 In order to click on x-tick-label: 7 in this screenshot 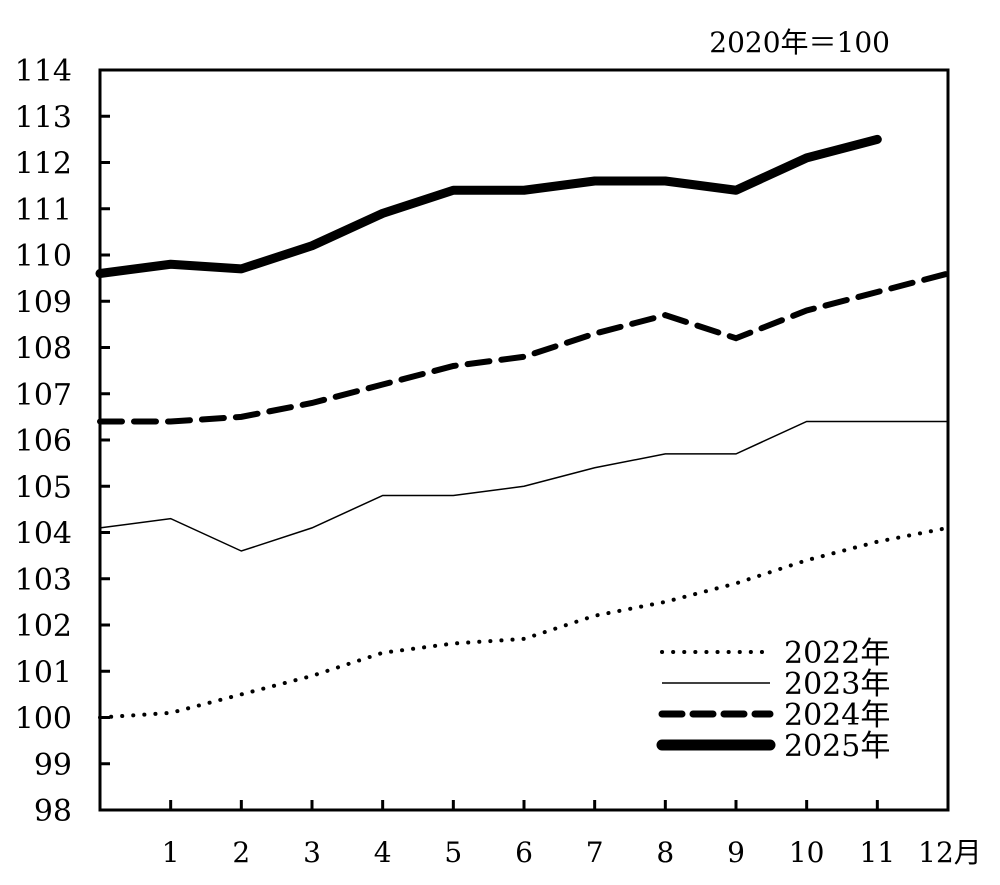, I will do `click(595, 852)`.